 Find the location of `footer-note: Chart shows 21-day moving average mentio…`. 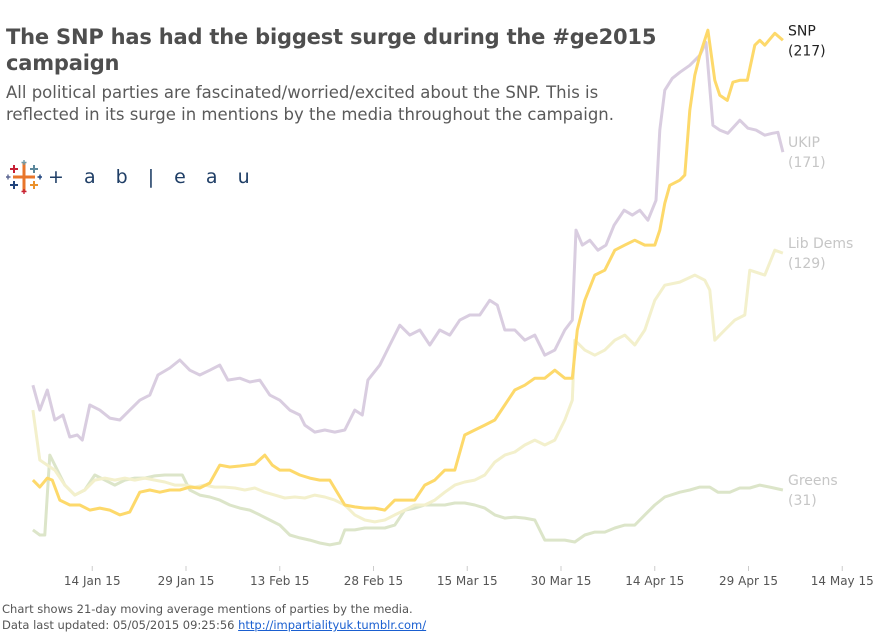

footer-note: Chart shows 21-day moving average mentio… is located at coordinates (207, 609).